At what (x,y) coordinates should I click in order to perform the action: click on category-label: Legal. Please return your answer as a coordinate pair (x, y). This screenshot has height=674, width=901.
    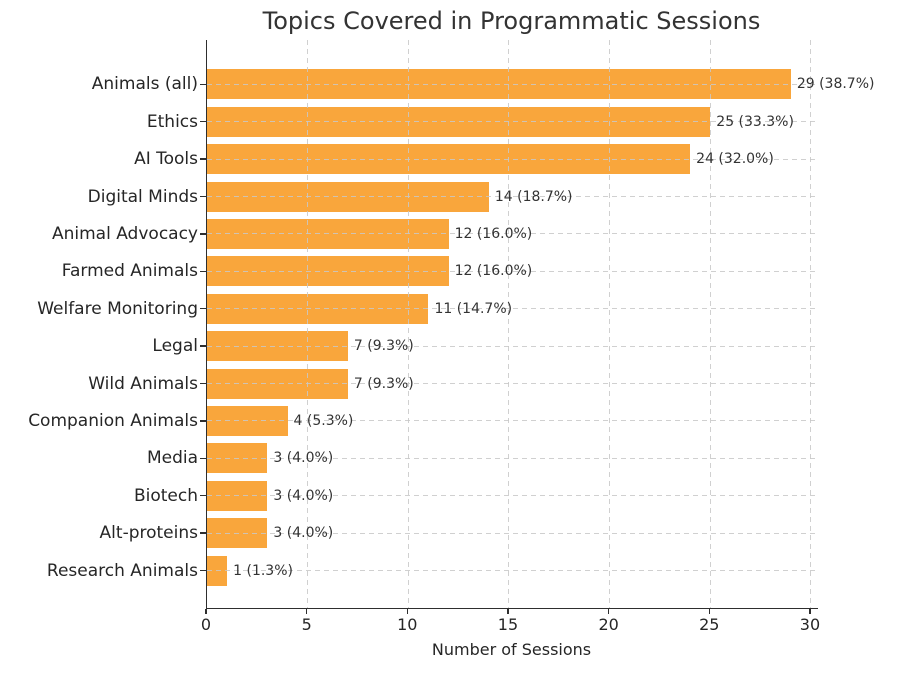
    Looking at the image, I should click on (175, 346).